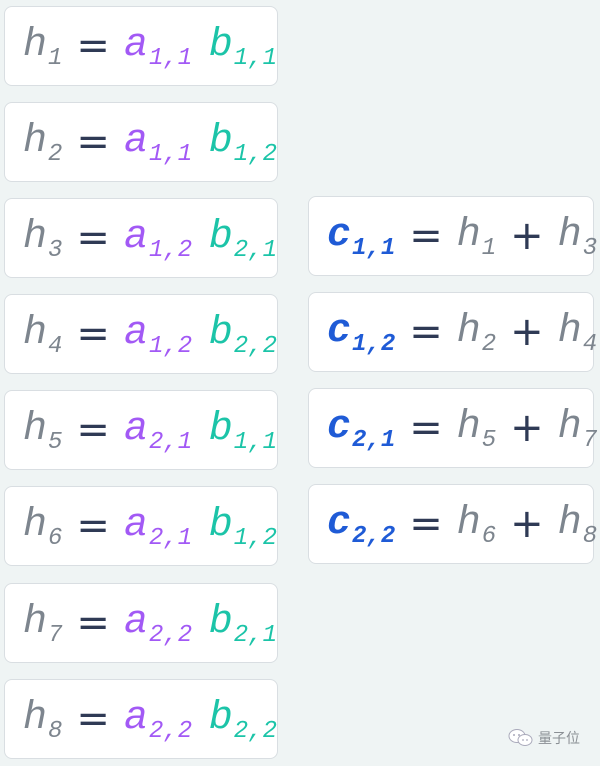 This screenshot has width=600, height=766. I want to click on watermark: 量子位, so click(544, 738).